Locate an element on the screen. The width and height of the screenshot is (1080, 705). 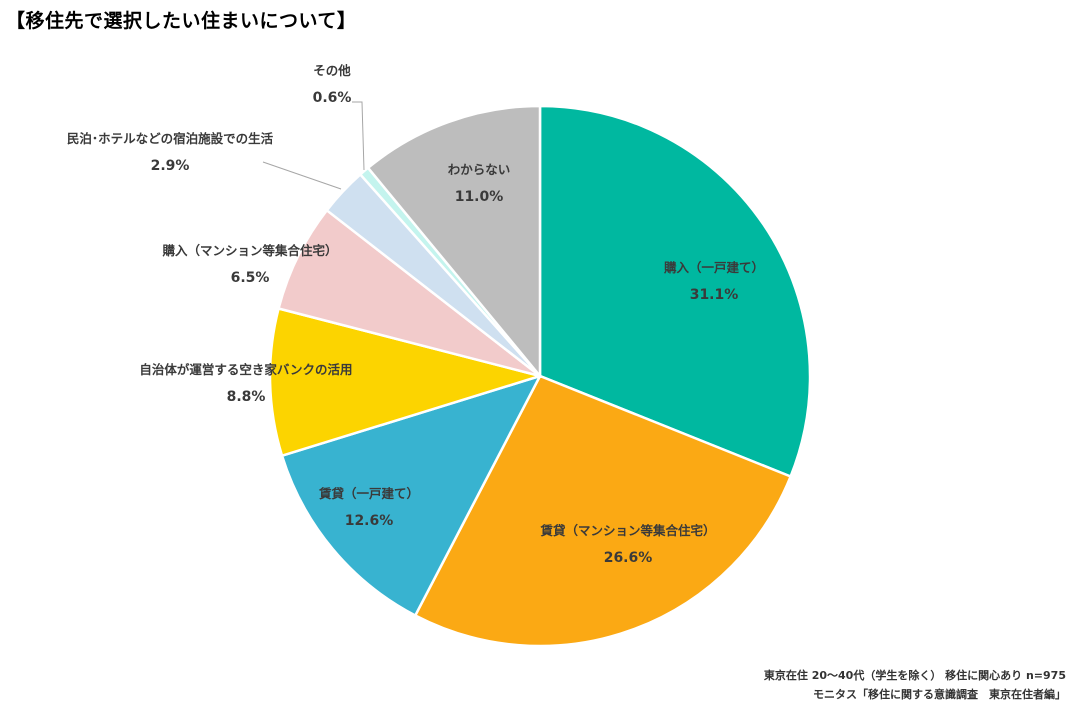
sample-note: 東京在住 20〜40代（学生を除く） 移住に関心あり n=975 is located at coordinates (914, 675).